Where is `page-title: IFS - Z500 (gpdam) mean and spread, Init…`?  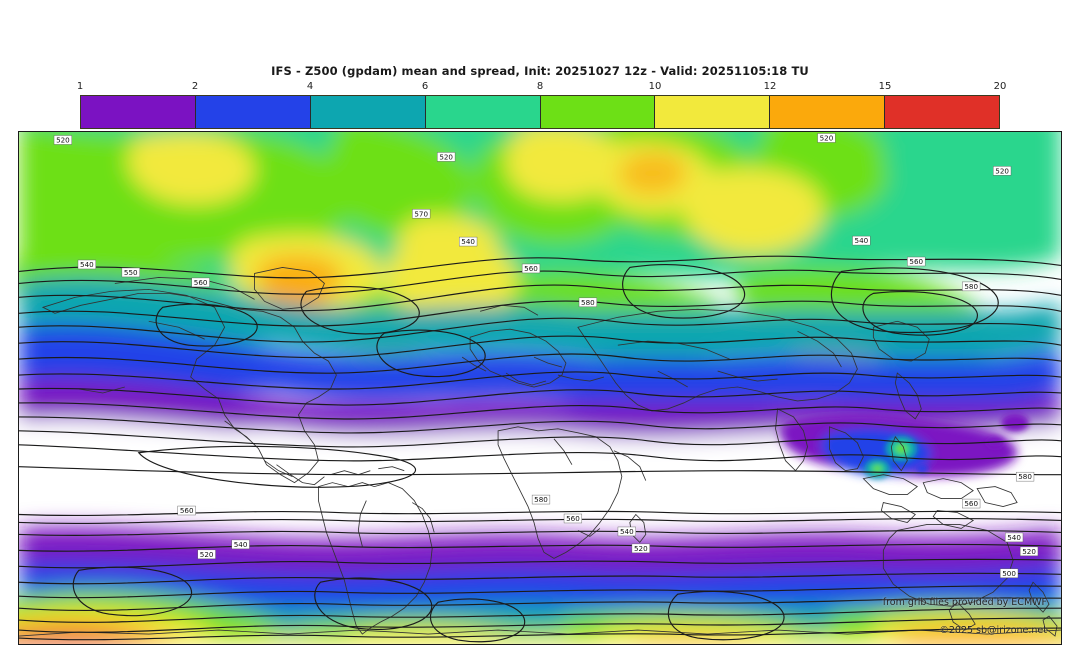
page-title: IFS - Z500 (gpdam) mean and spread, Init… is located at coordinates (540, 71).